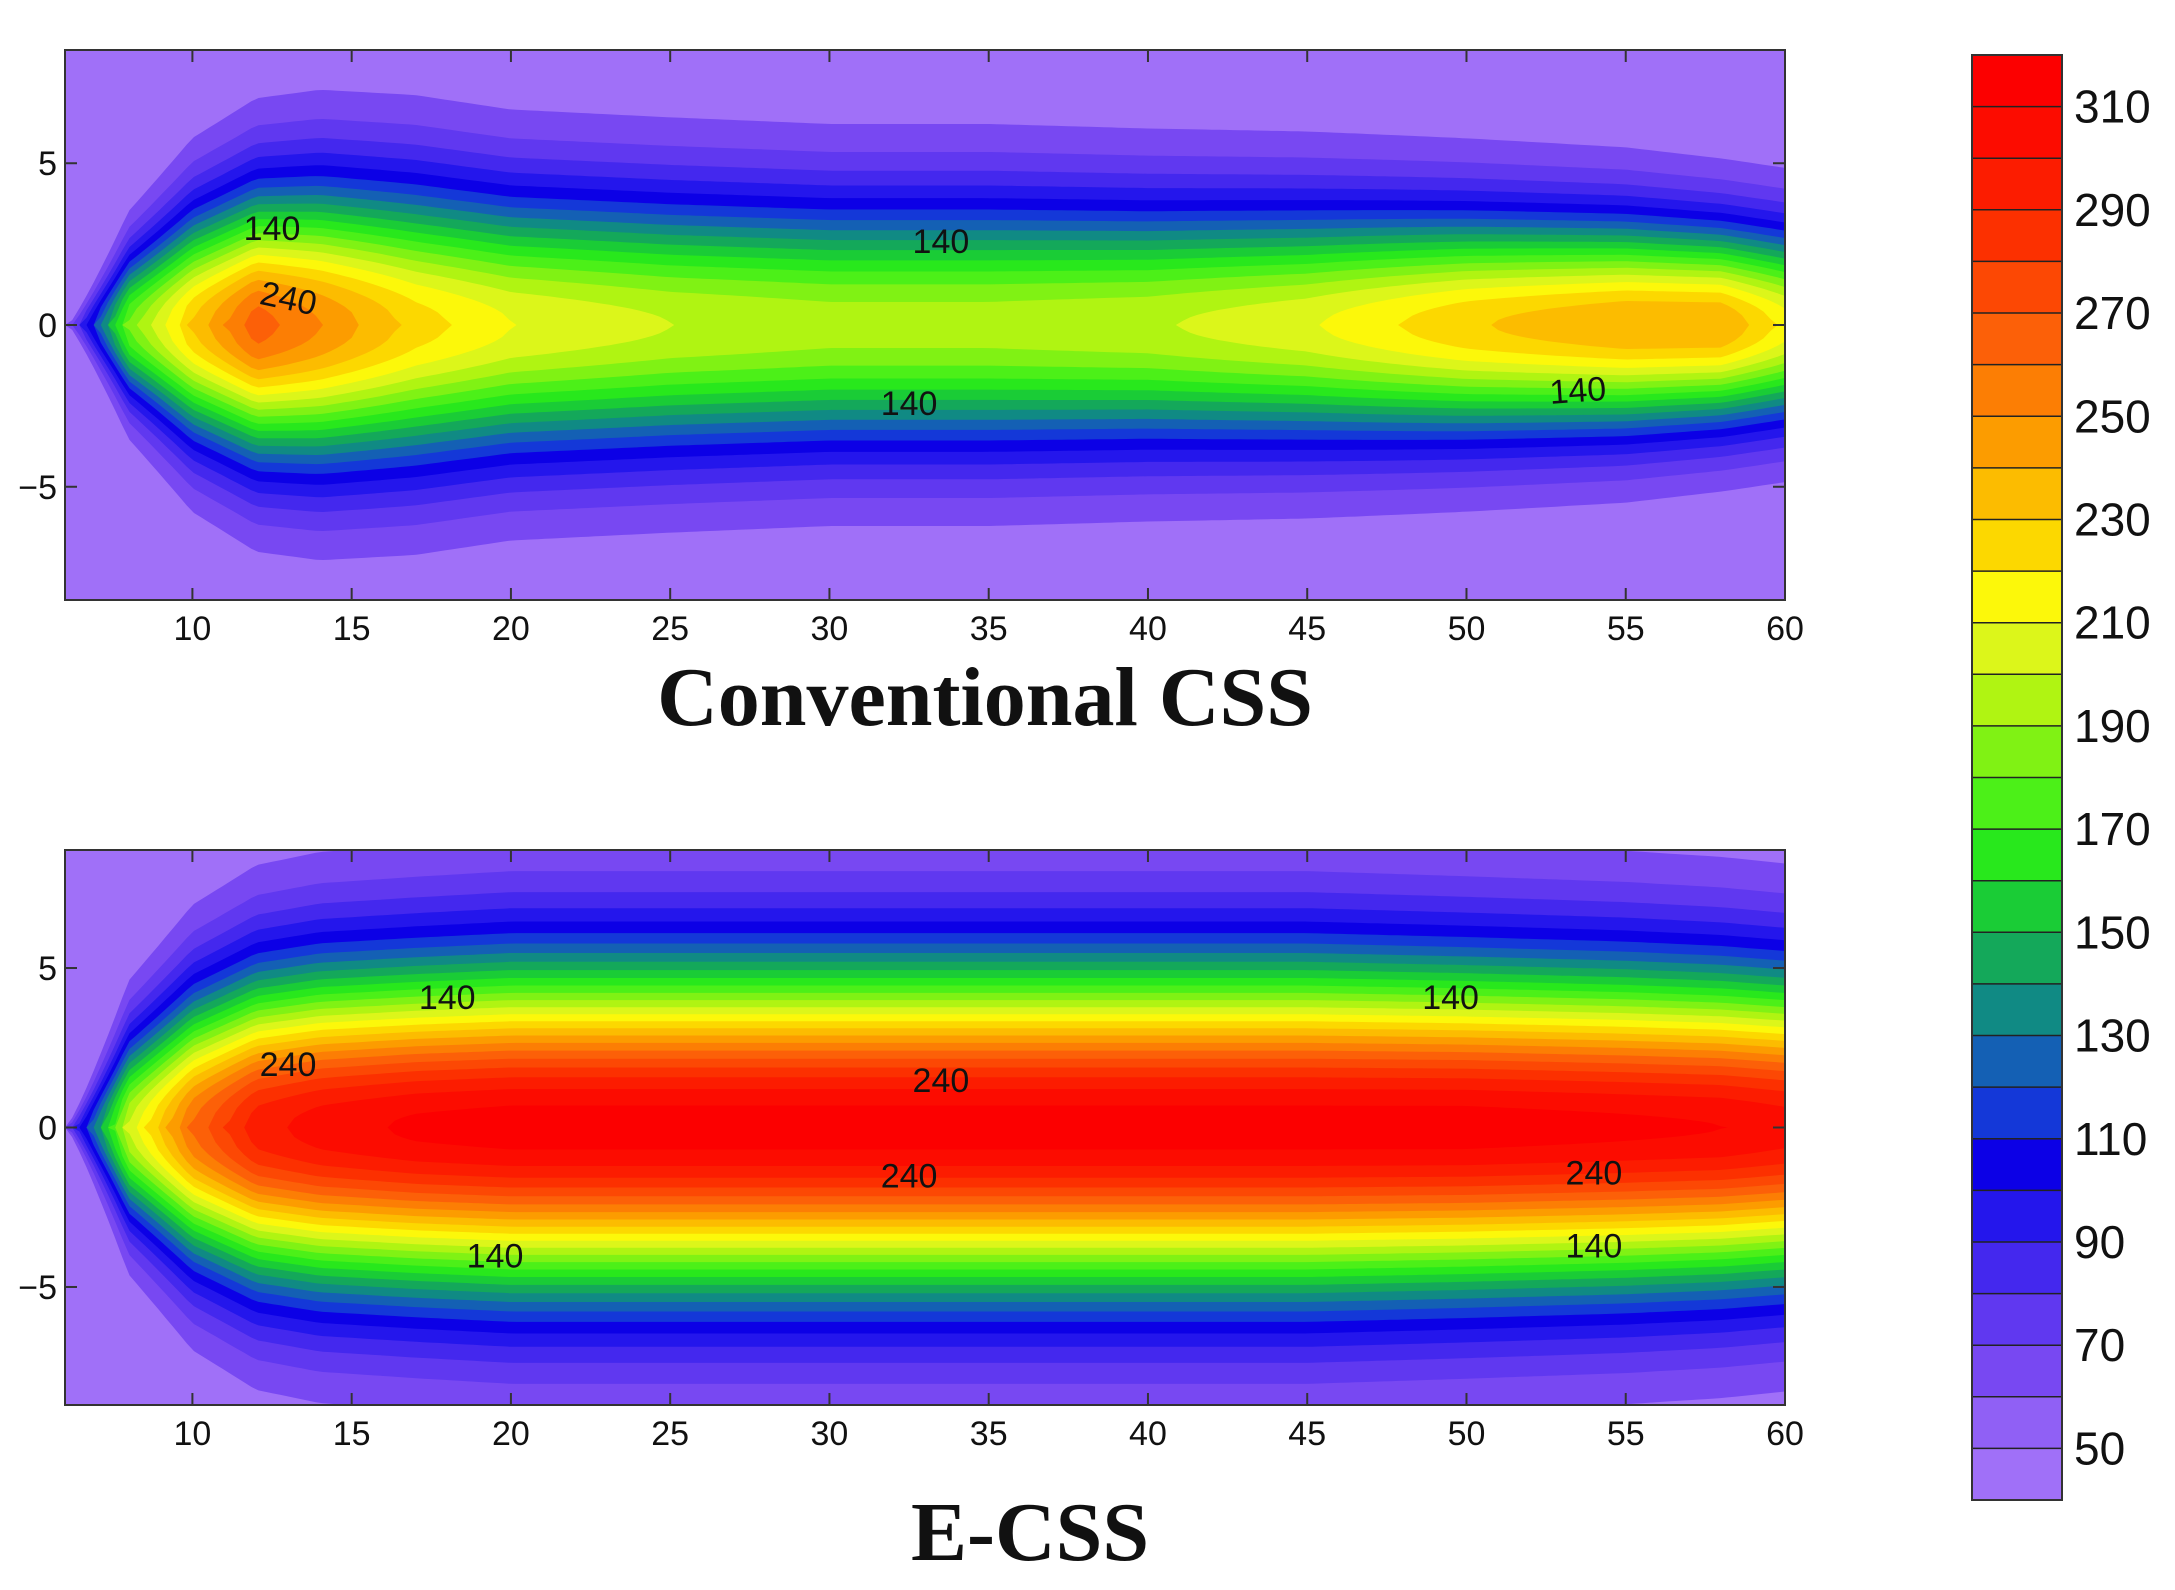 This screenshot has width=2175, height=1590. What do you see at coordinates (2112, 932) in the screenshot?
I see `colorbar-tick-label: 150` at bounding box center [2112, 932].